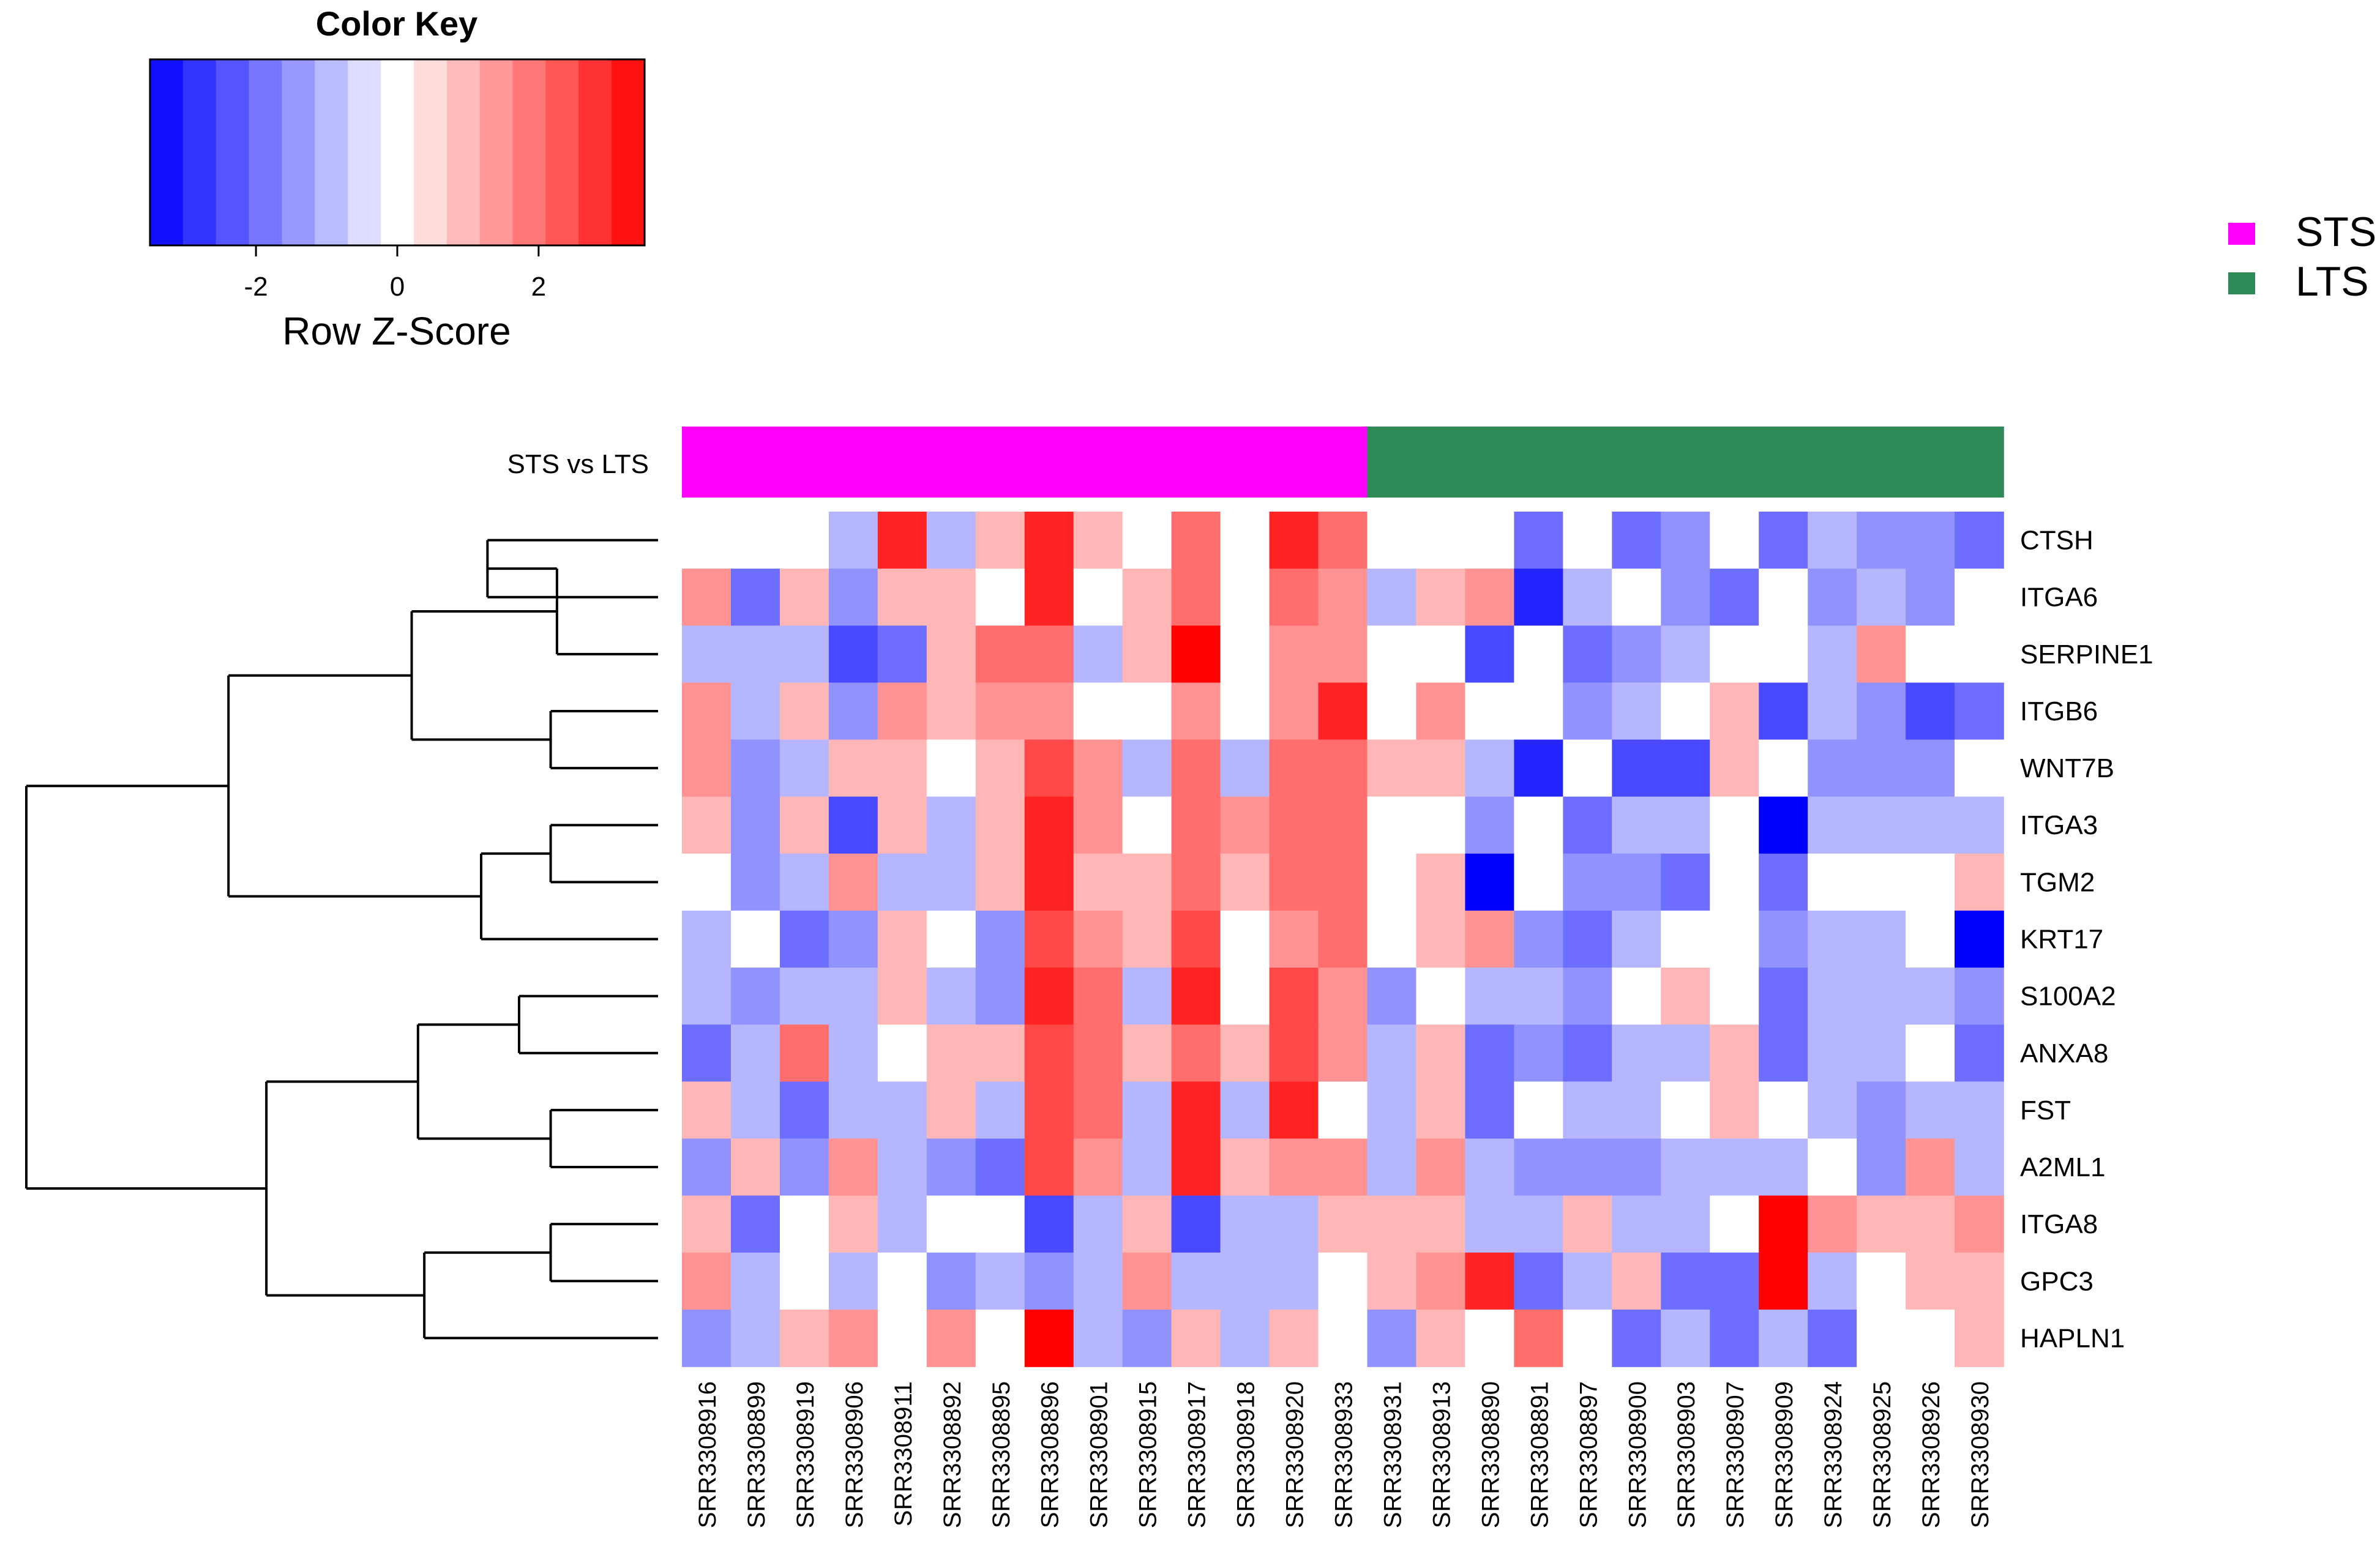  Describe the element at coordinates (397, 152) in the screenshot. I see `color-key-swatches` at that location.